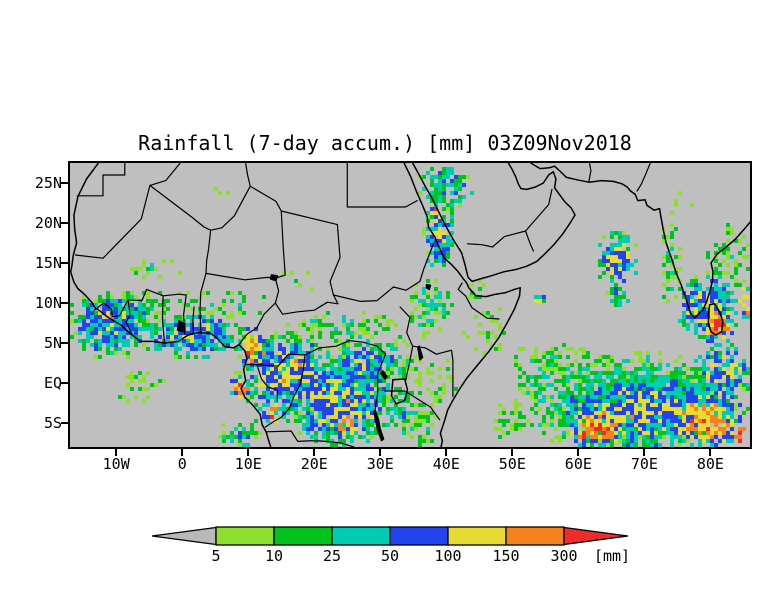 The width and height of the screenshot is (784, 612). Describe the element at coordinates (52, 383) in the screenshot. I see `y-tick-label: EQ` at that location.